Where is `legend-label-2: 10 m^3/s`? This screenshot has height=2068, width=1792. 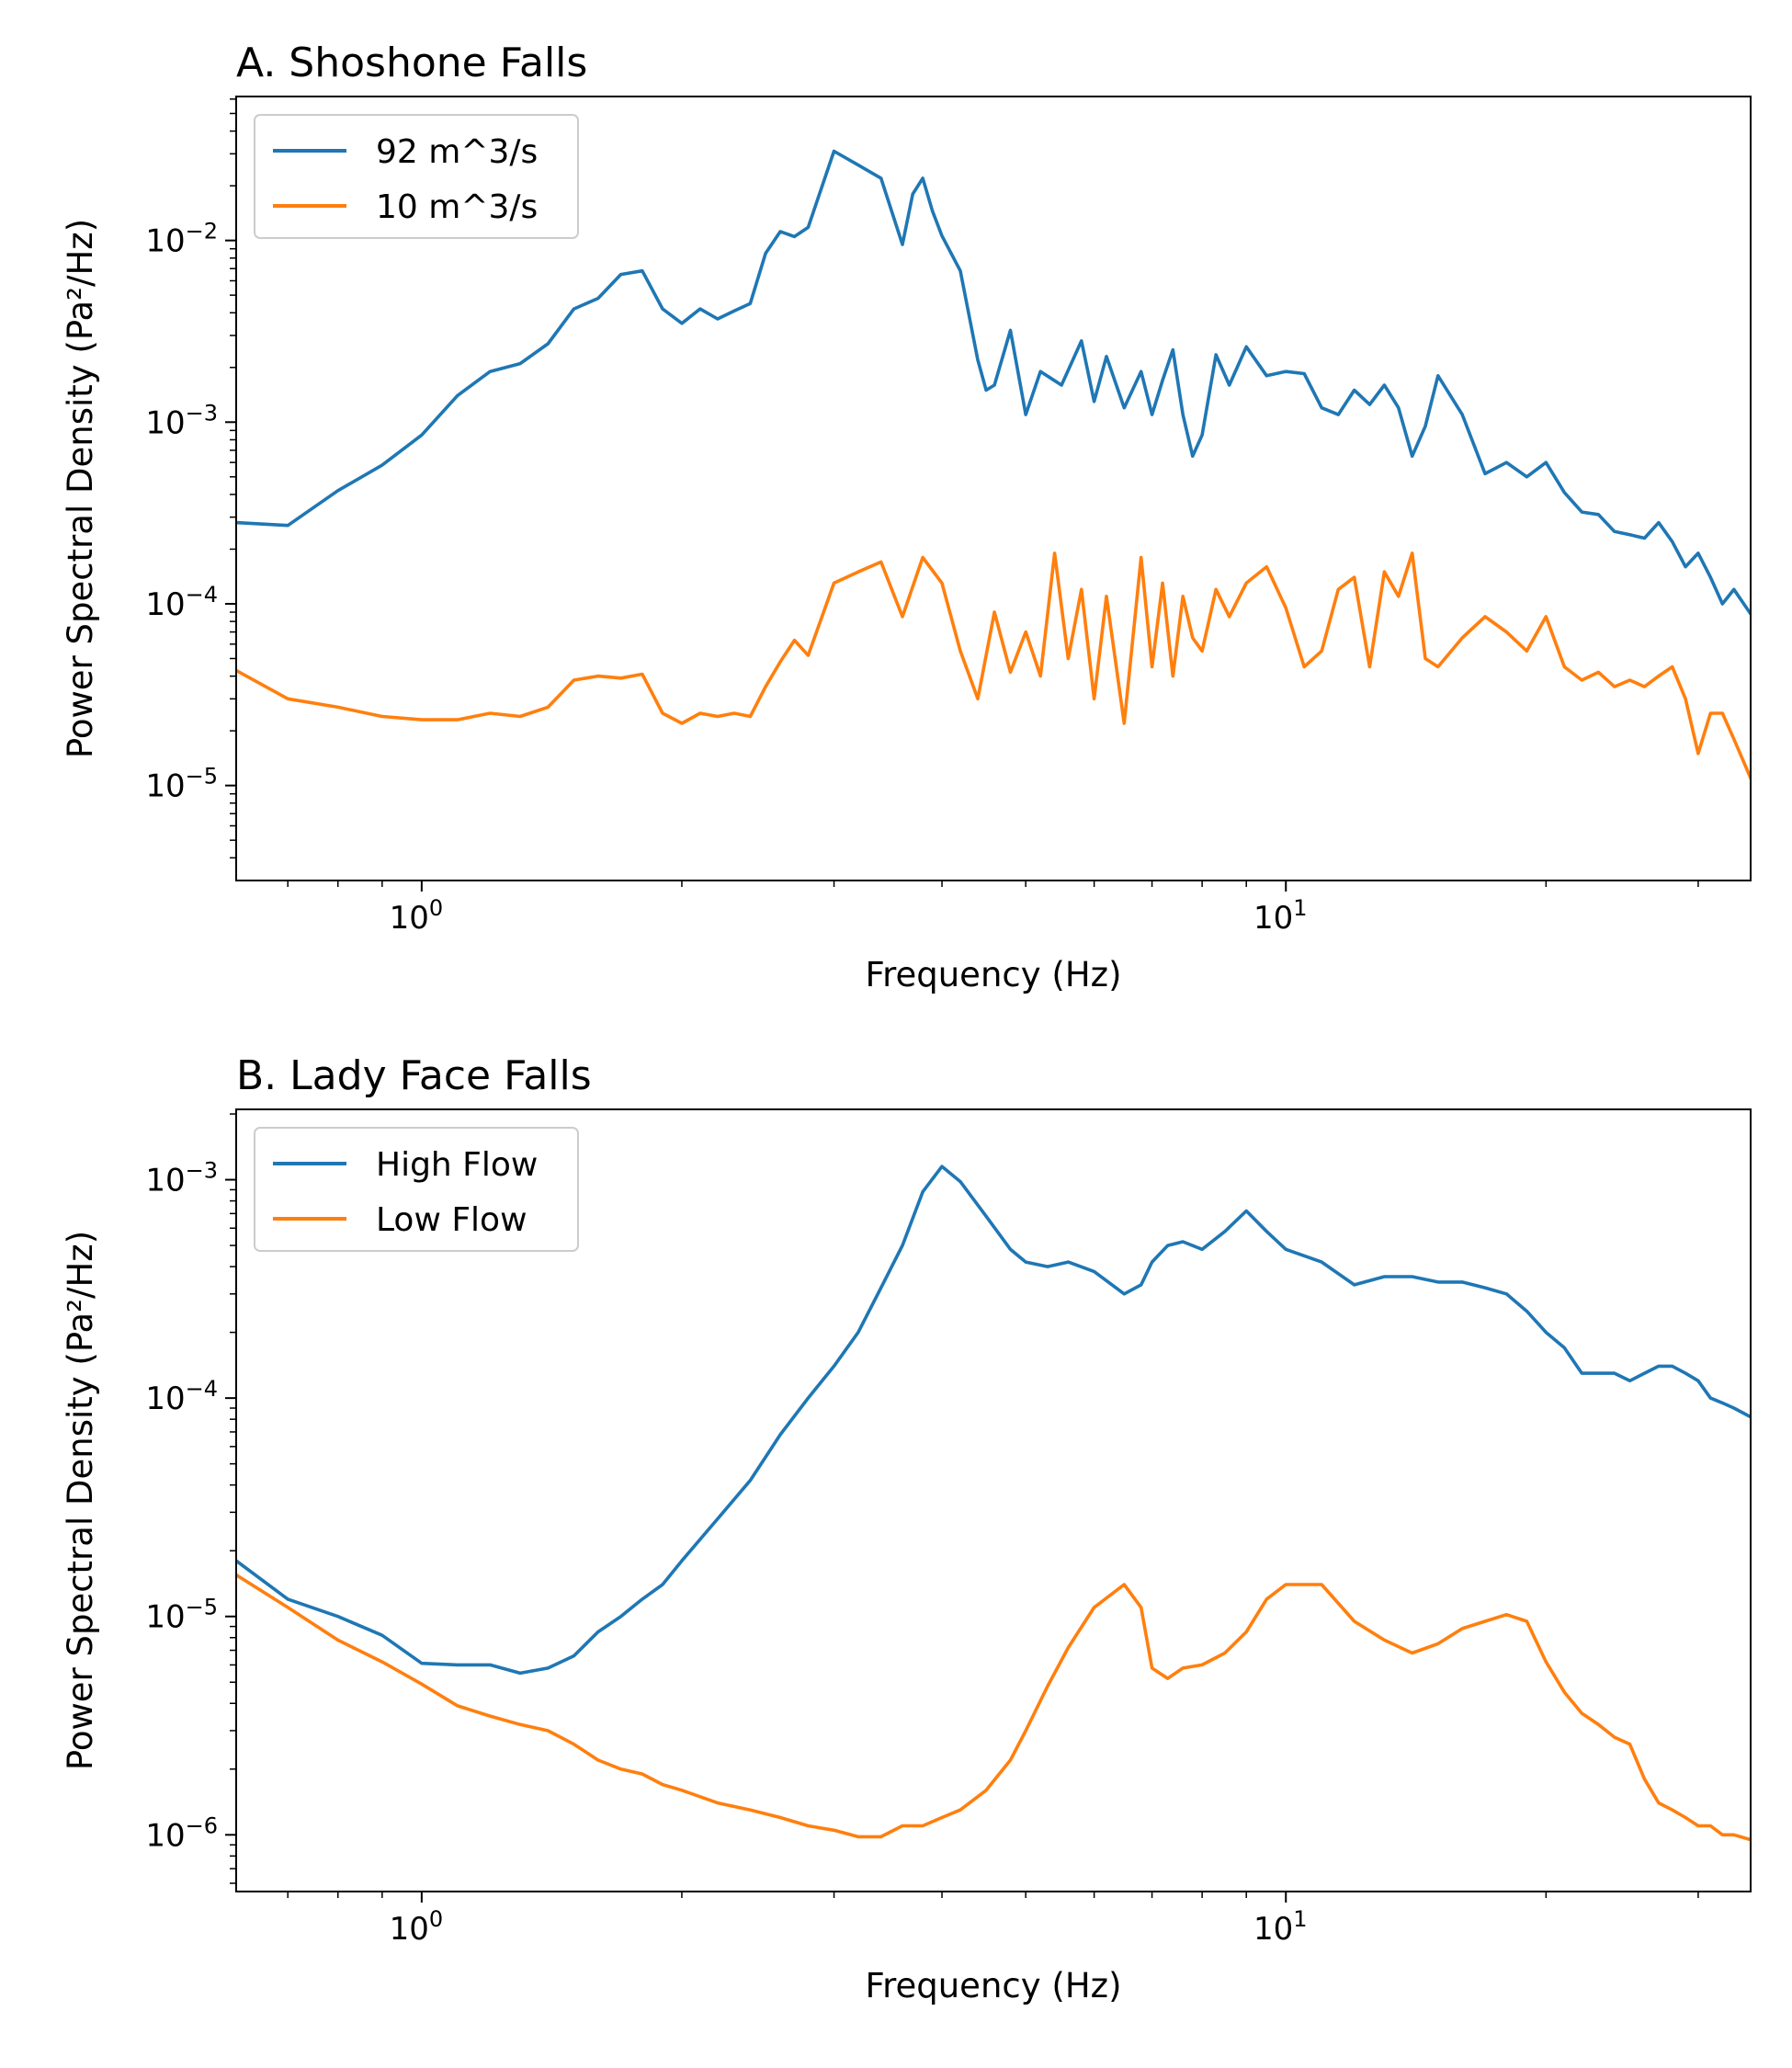
legend-label-2: 10 m^3/s is located at coordinates (457, 207).